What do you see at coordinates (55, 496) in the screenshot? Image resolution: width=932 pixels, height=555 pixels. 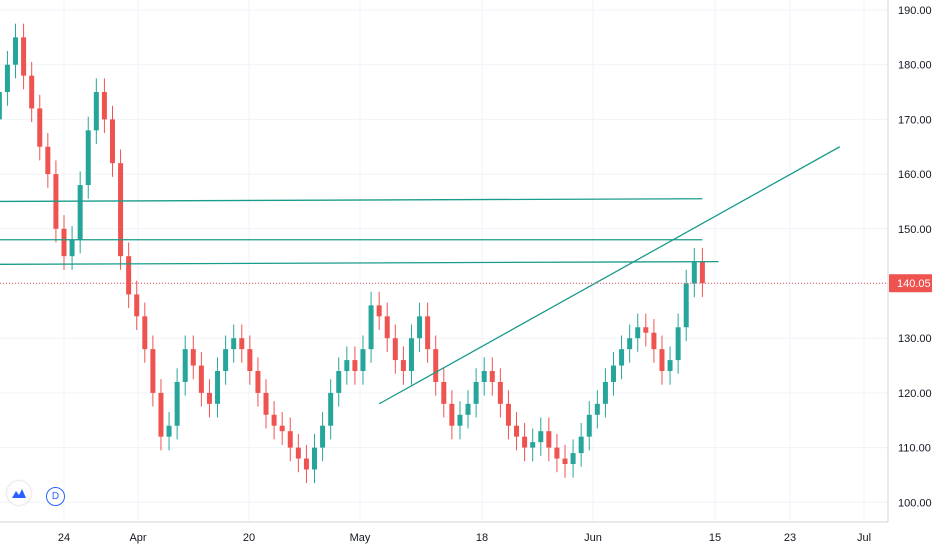 I see `interval-badge-d: D` at bounding box center [55, 496].